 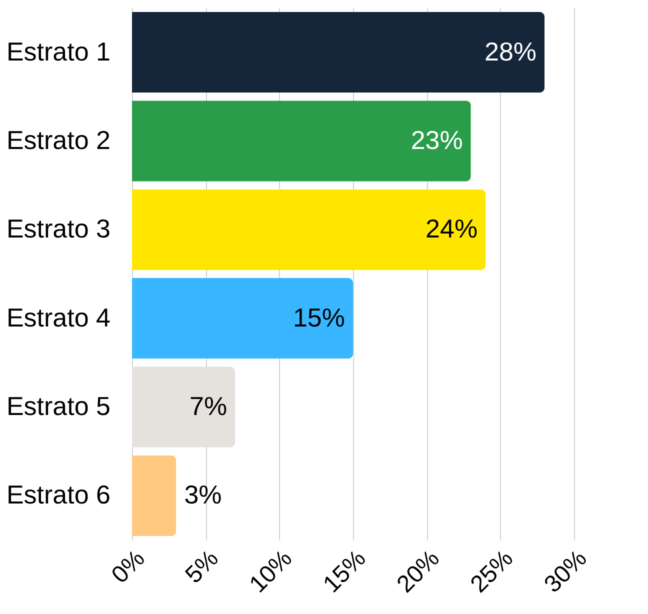 What do you see at coordinates (58, 229) in the screenshot?
I see `y-tick-label: Estrato 3` at bounding box center [58, 229].